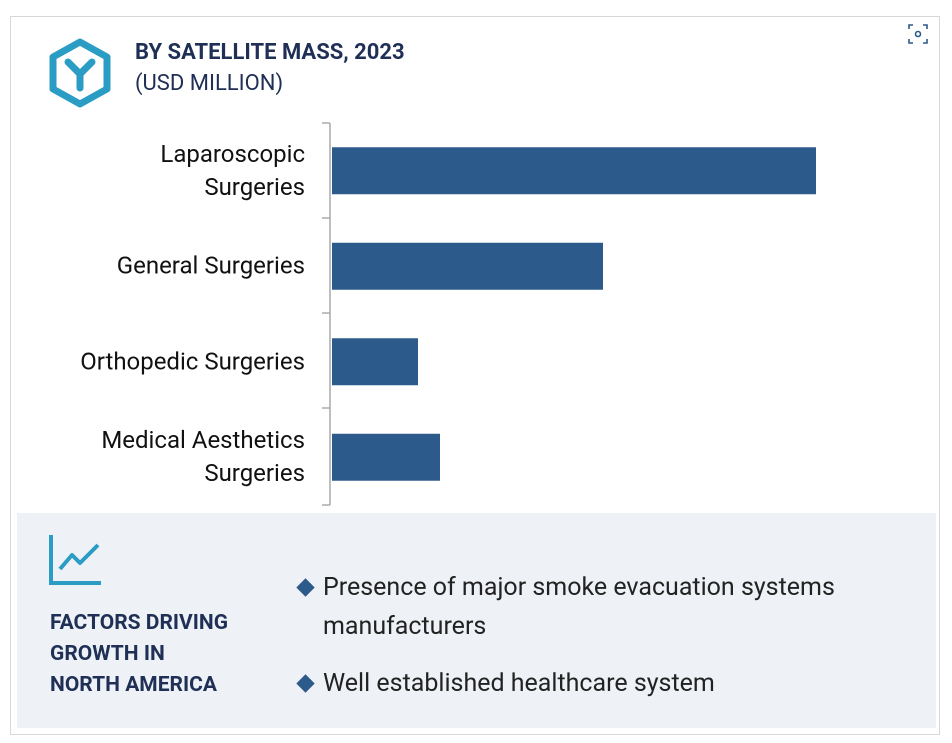 Image resolution: width=952 pixels, height=743 pixels. I want to click on hex-icon, so click(80, 73).